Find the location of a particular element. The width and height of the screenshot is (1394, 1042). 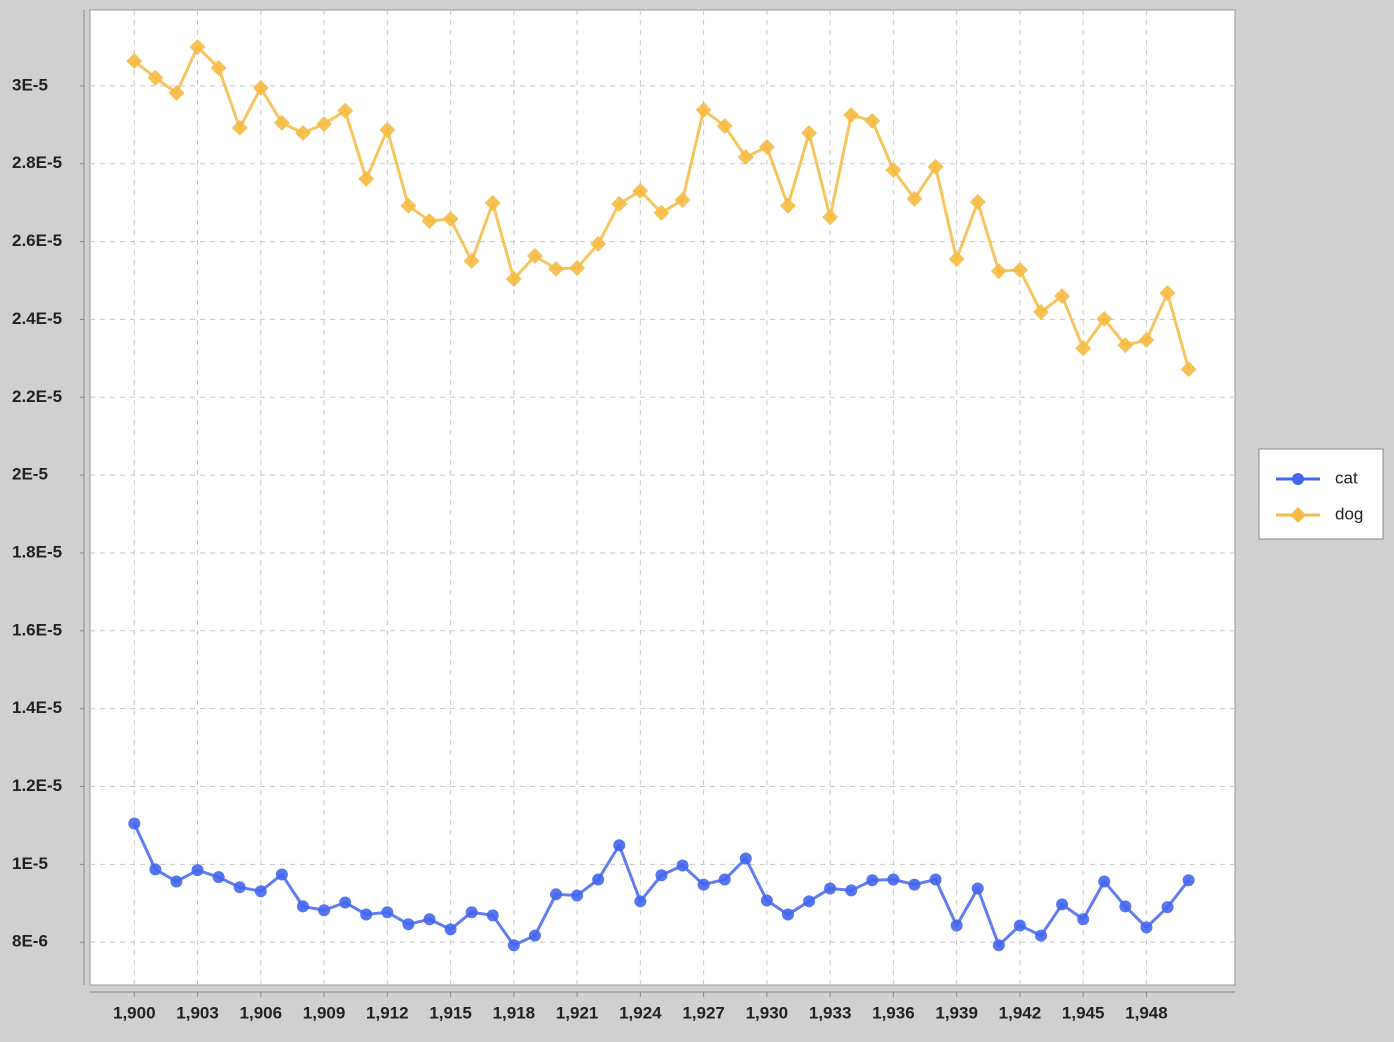

x-tick-label: 1,918 is located at coordinates (514, 1012).